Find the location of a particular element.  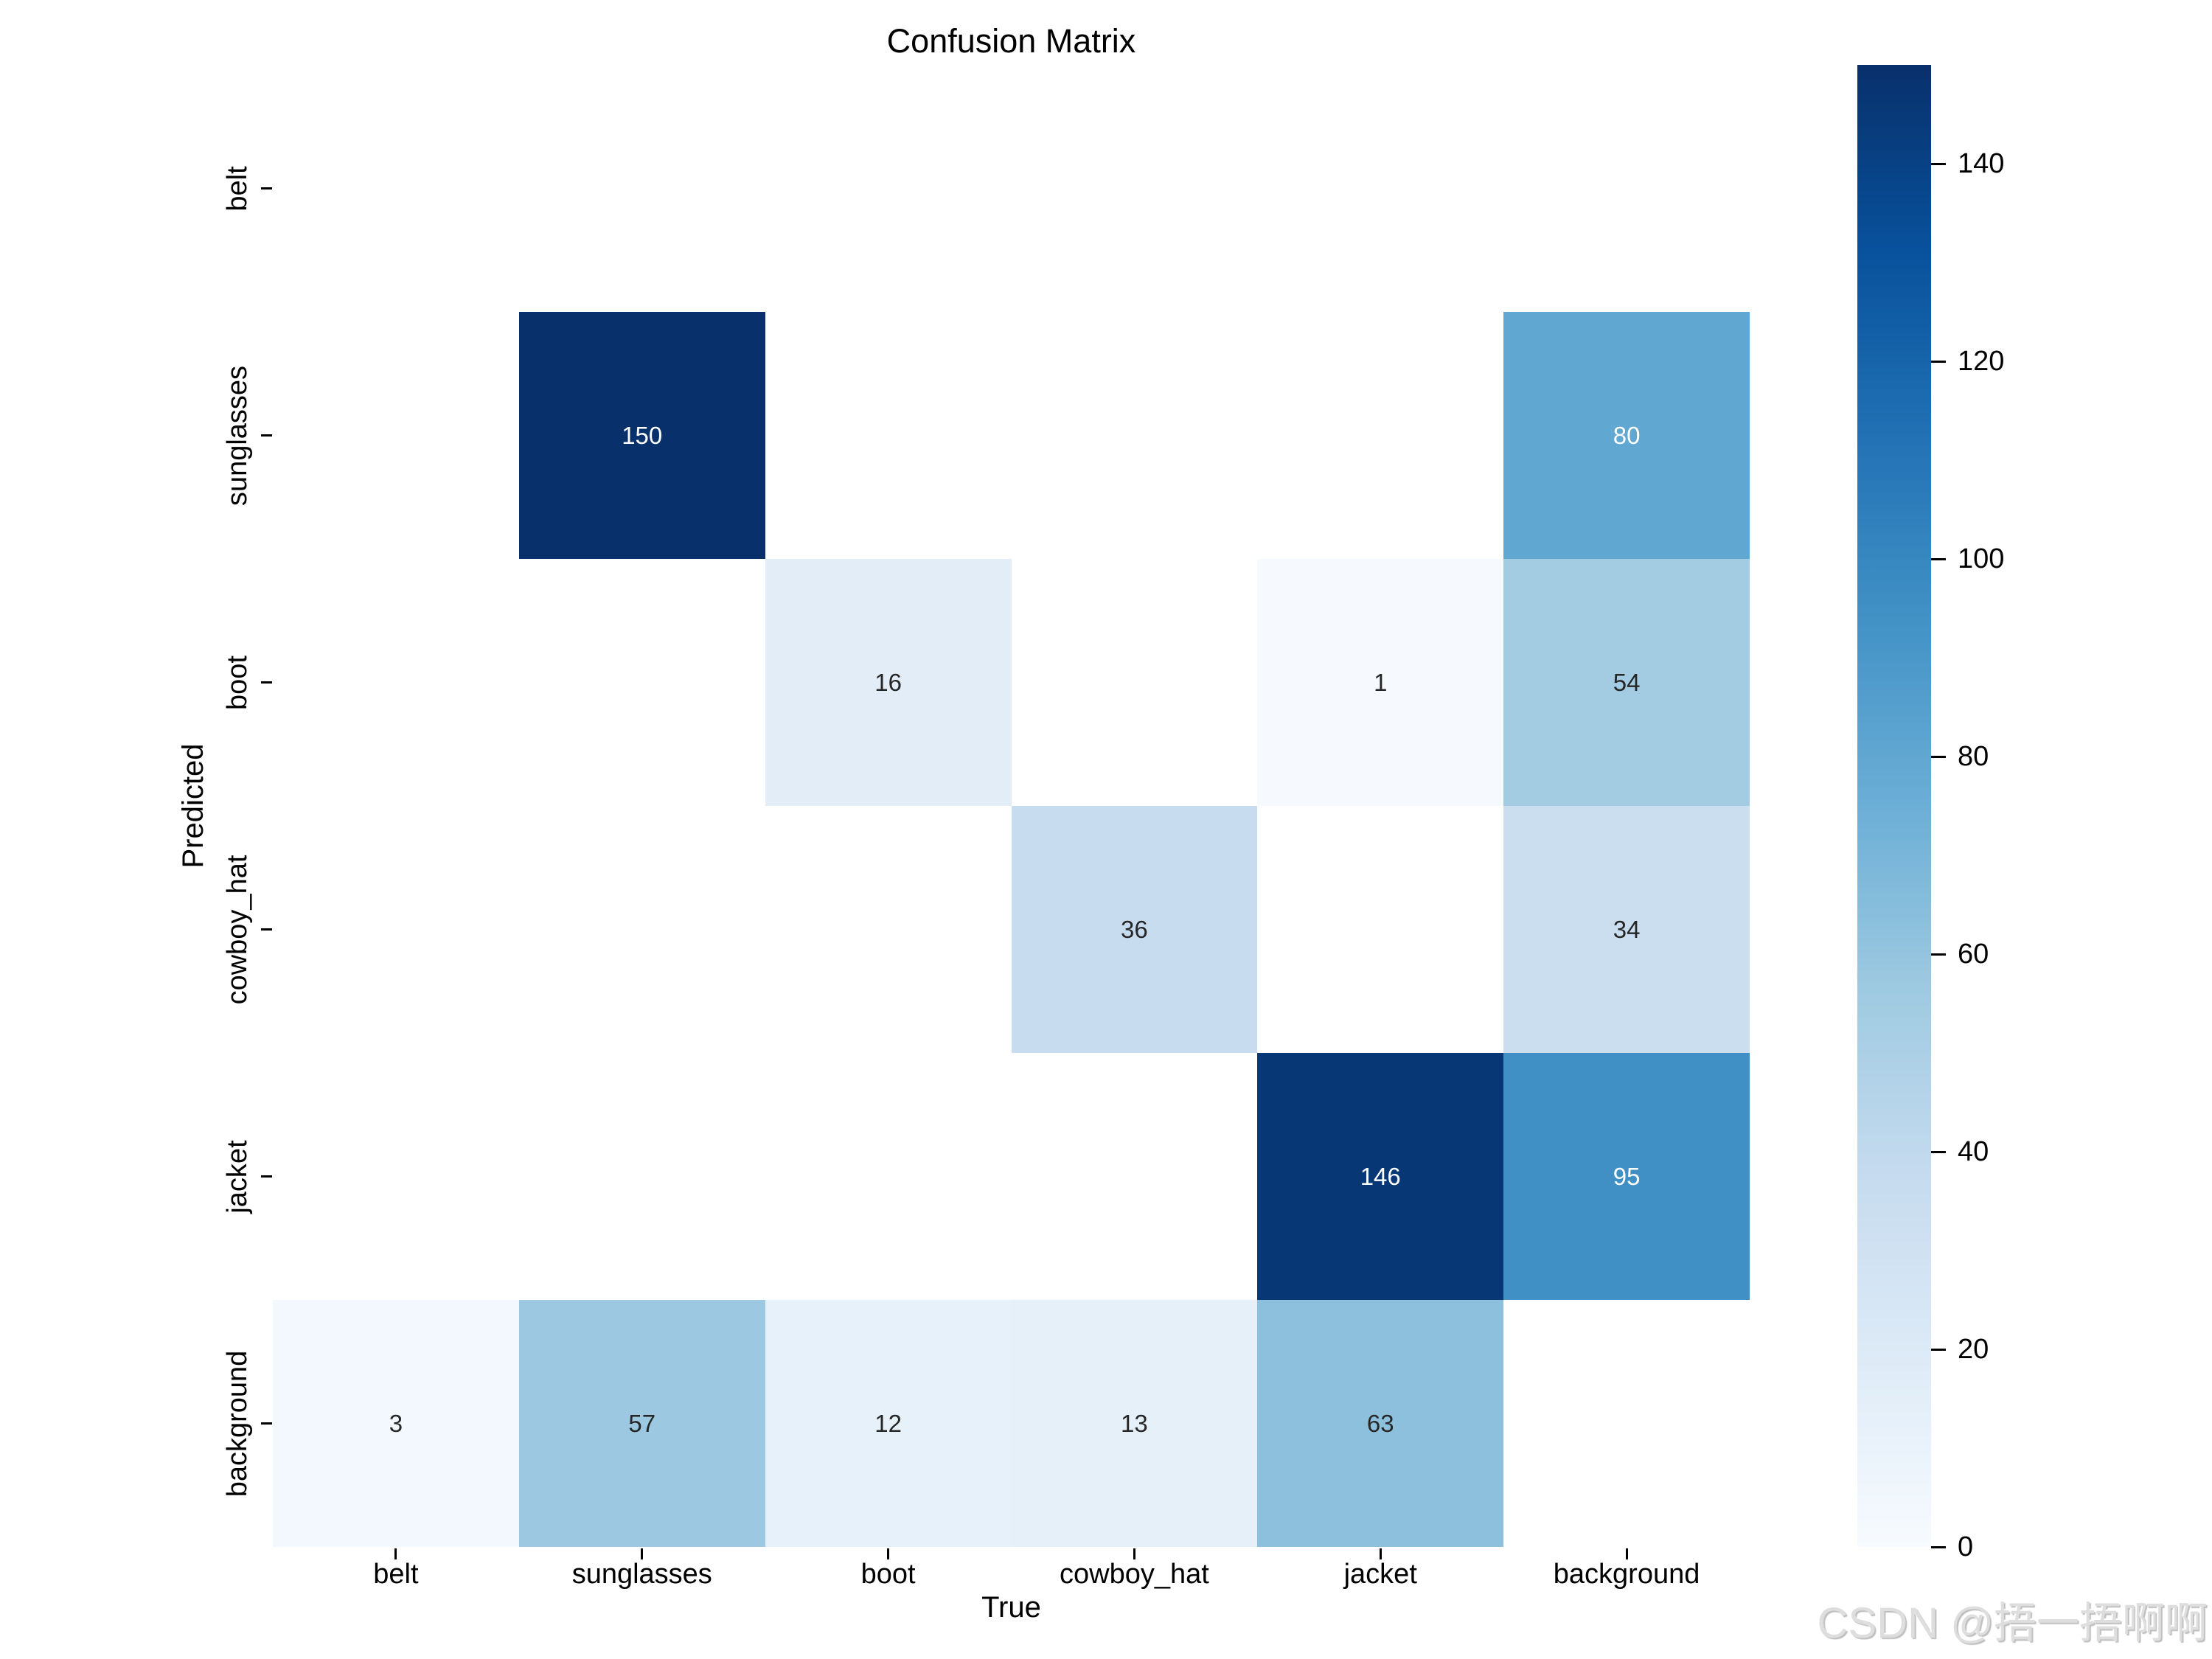

heatmap-cell: 63 is located at coordinates (1380, 1423).